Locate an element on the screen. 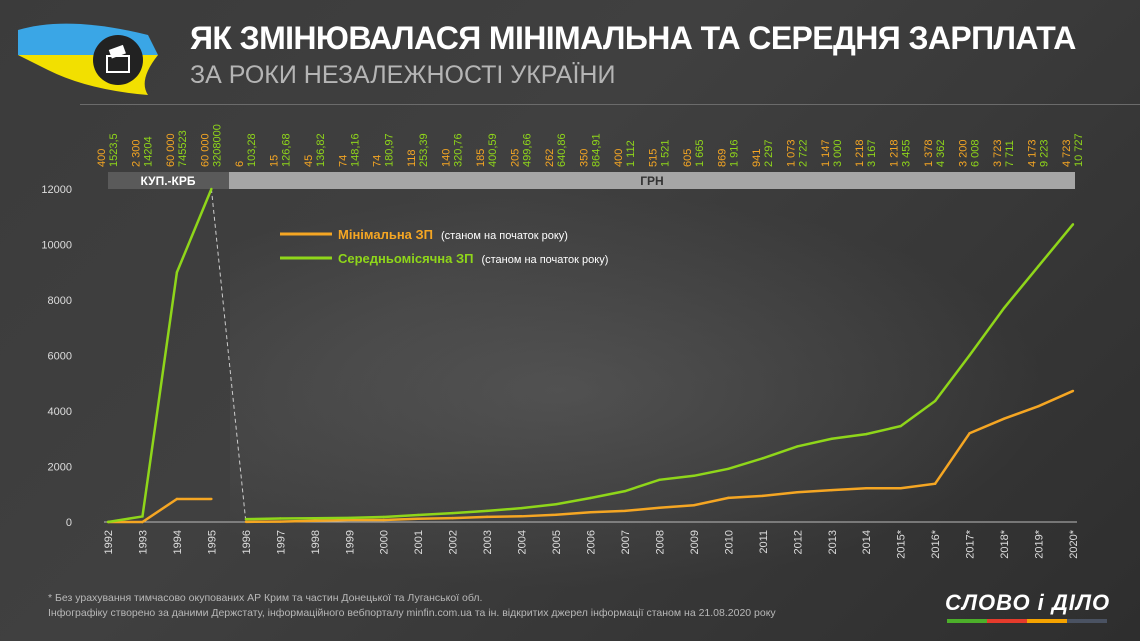 Image resolution: width=1140 pixels, height=641 pixels. avg-wage-label: 3208000 is located at coordinates (217, 145).